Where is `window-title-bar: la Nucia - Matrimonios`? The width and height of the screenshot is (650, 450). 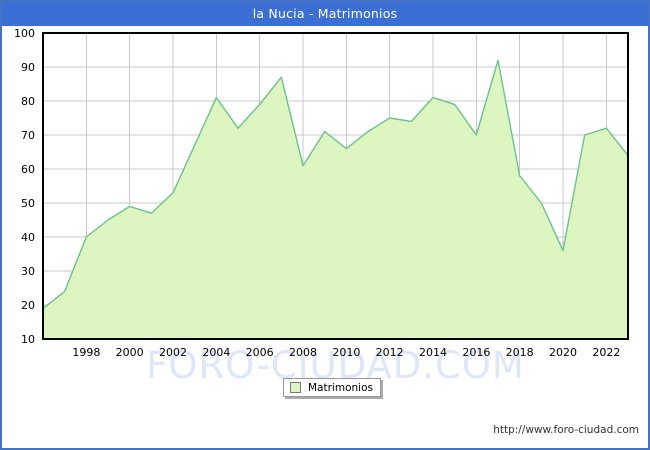
window-title-bar: la Nucia - Matrimonios is located at coordinates (325, 14).